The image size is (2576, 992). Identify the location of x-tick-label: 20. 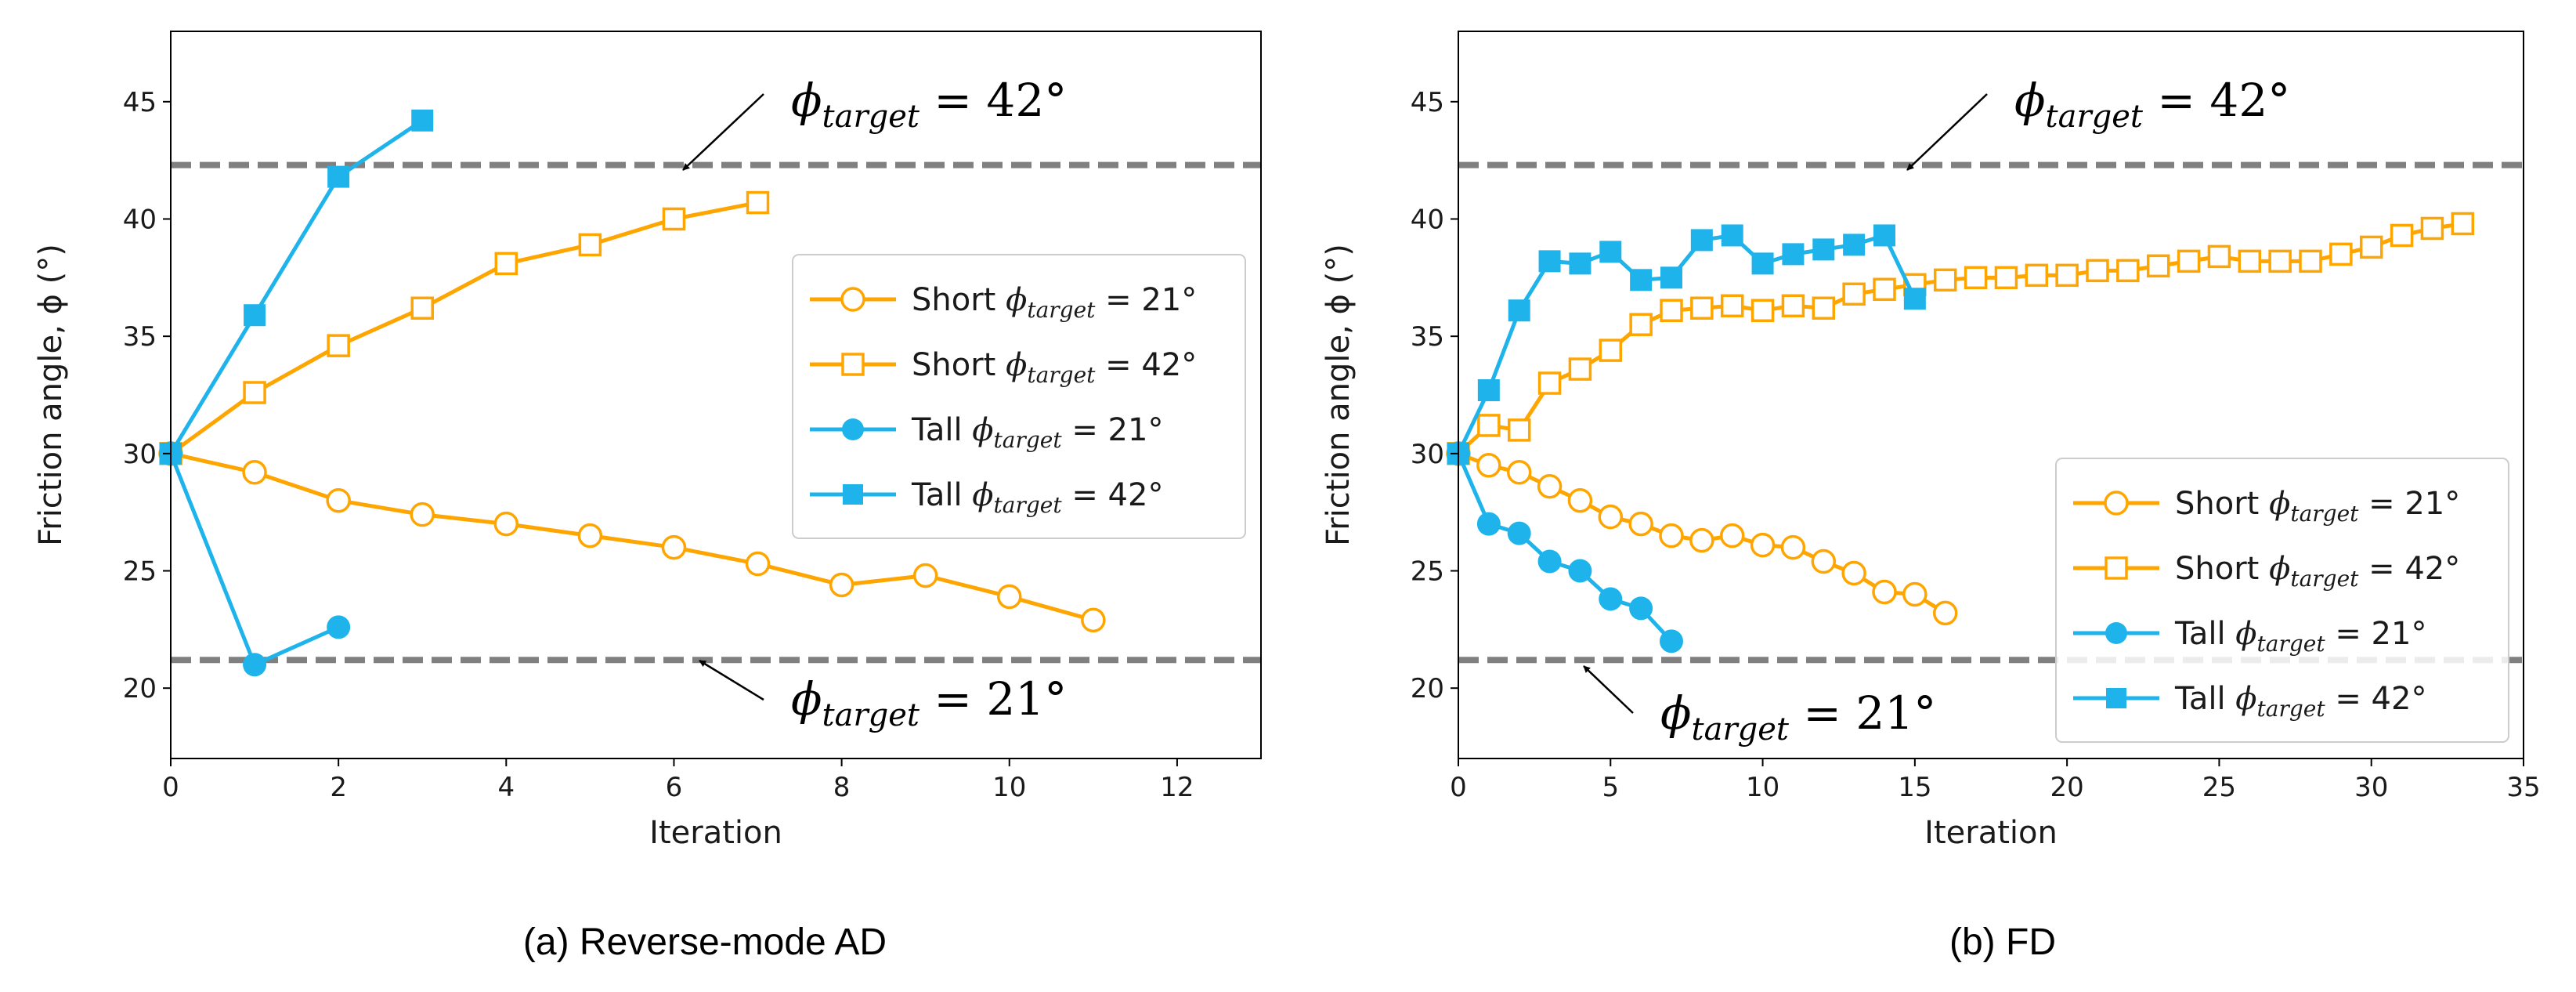
(2067, 787).